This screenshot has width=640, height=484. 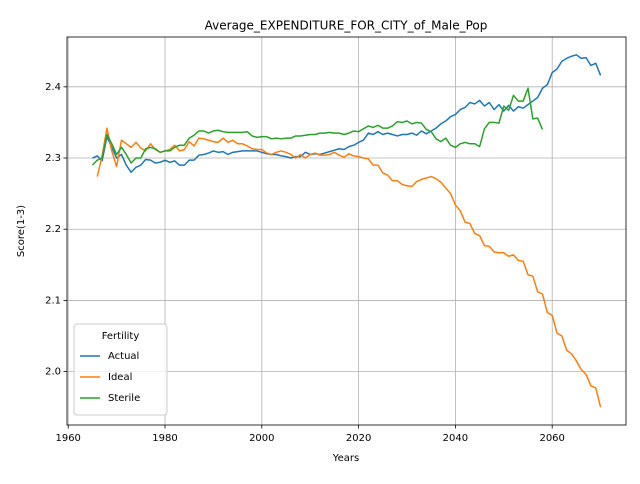 I want to click on x-tick-label: 1980, so click(x=164, y=438).